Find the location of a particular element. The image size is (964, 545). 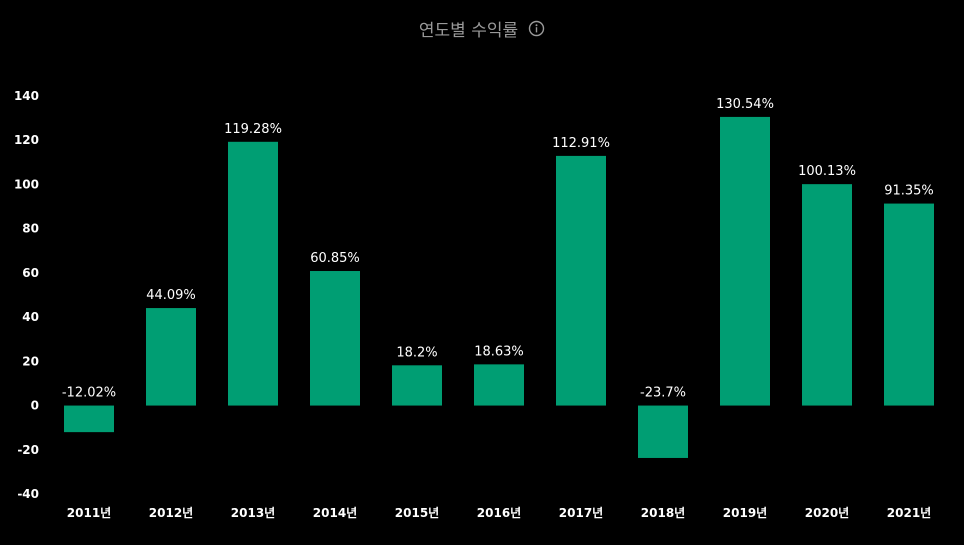

x-tick-label: 2019년 is located at coordinates (745, 513).